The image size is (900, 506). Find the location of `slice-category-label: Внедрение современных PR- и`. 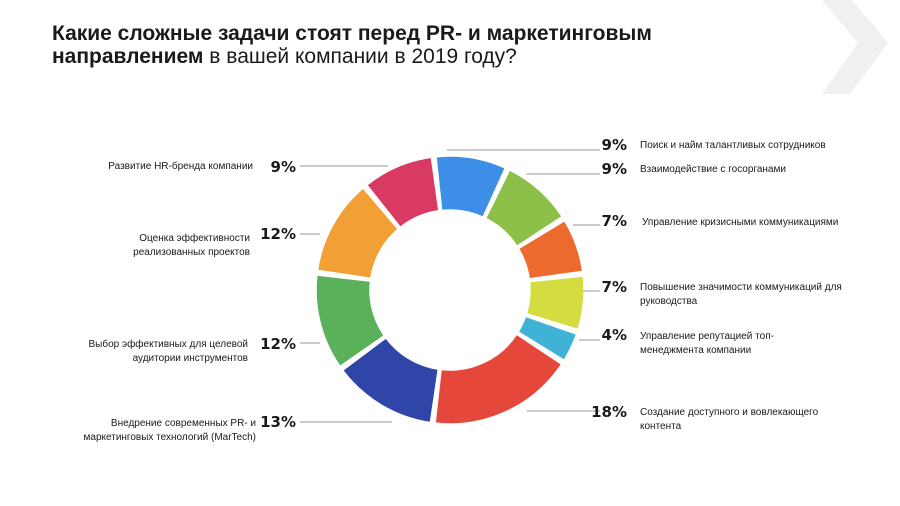

slice-category-label: Внедрение современных PR- и is located at coordinates (183, 423).